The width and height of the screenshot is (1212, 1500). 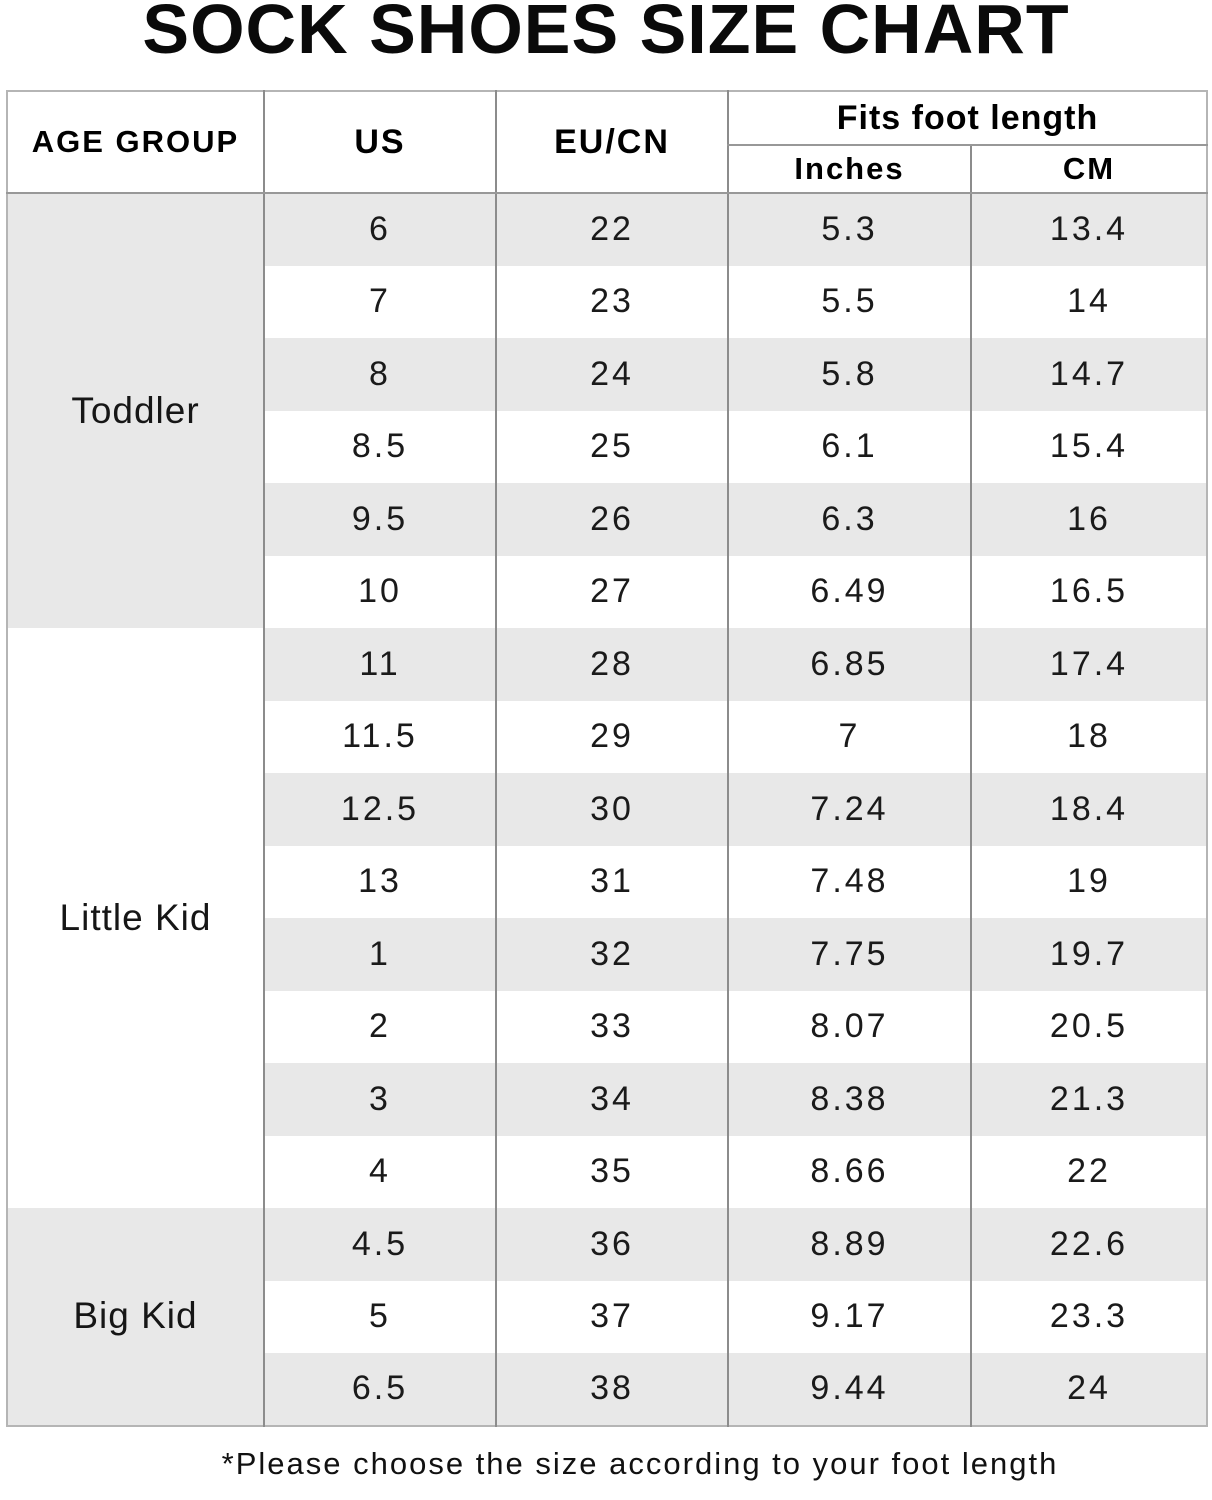 What do you see at coordinates (849, 664) in the screenshot?
I see `inches-cell: 6.85` at bounding box center [849, 664].